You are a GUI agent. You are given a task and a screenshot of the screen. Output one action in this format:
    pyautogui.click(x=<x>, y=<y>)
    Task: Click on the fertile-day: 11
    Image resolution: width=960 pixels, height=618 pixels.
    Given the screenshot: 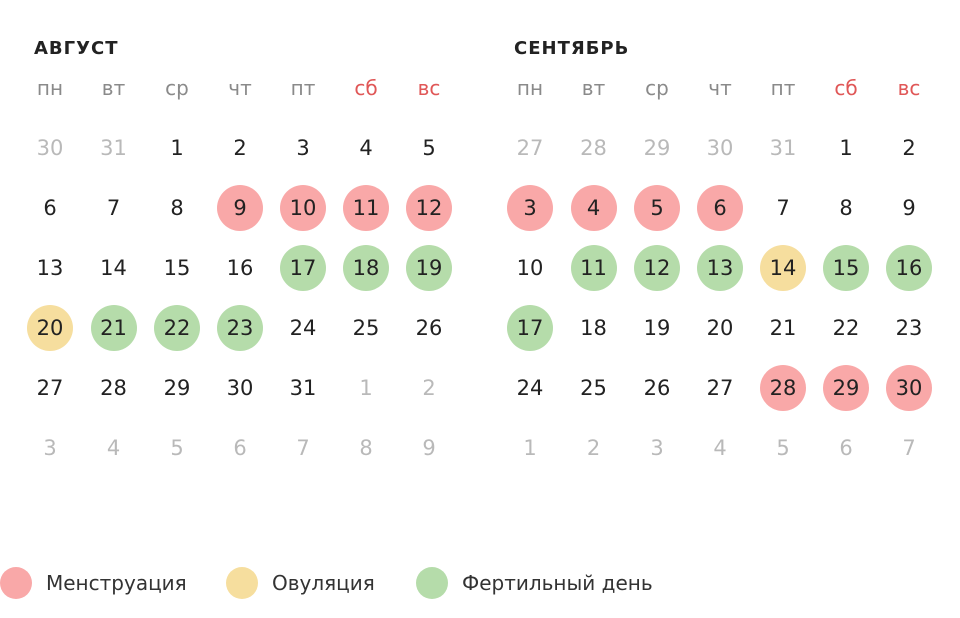 What is the action you would take?
    pyautogui.click(x=593, y=268)
    